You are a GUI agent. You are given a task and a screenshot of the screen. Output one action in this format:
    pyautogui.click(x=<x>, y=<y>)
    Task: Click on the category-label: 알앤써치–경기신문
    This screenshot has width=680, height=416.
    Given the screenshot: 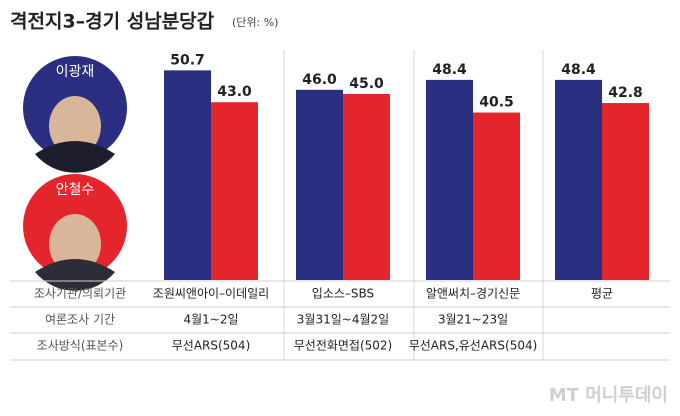 What is the action you would take?
    pyautogui.click(x=473, y=294)
    